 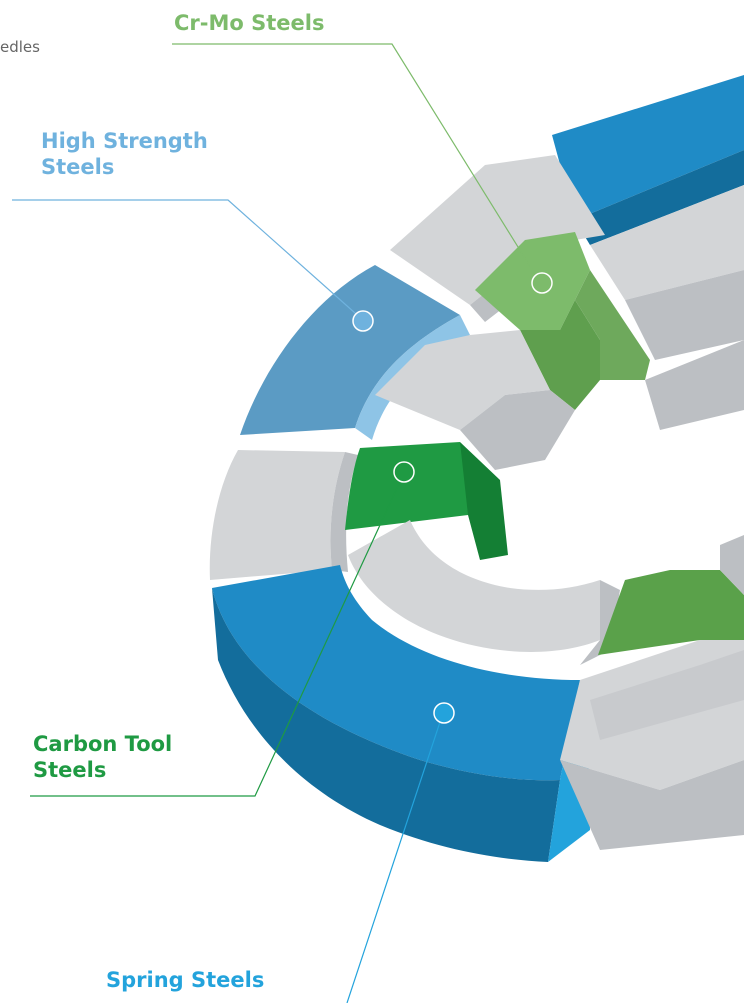 I want to click on carbon-tool-marker, so click(x=404, y=472).